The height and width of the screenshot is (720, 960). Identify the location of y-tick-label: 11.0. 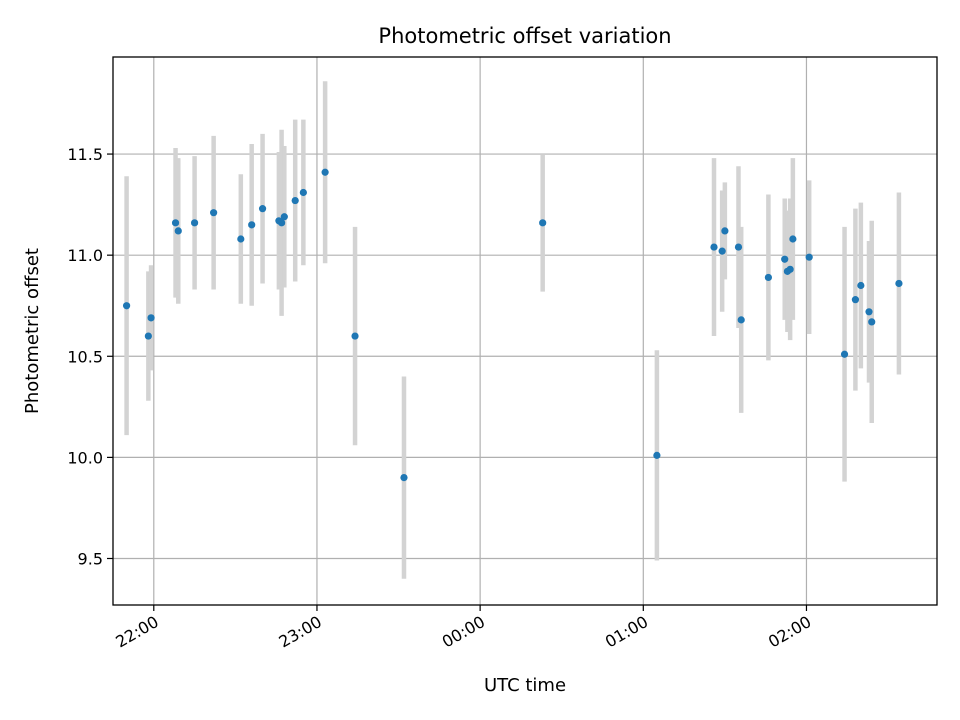
(85, 255).